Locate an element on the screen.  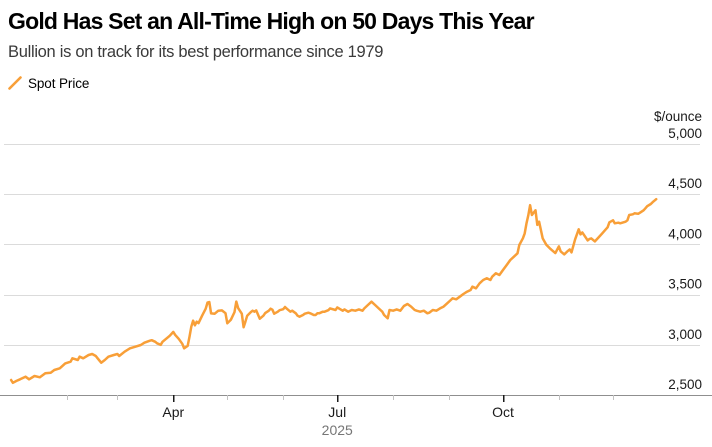
y-axis-tick-label: 2,500 is located at coordinates (685, 384).